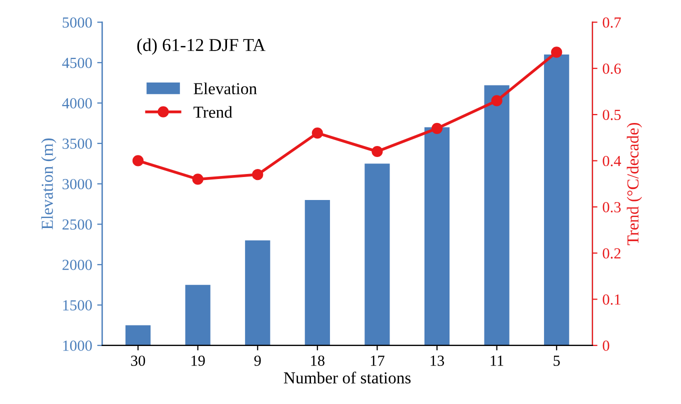 This screenshot has height=404, width=681. I want to click on x-tick-label: 11, so click(497, 361).